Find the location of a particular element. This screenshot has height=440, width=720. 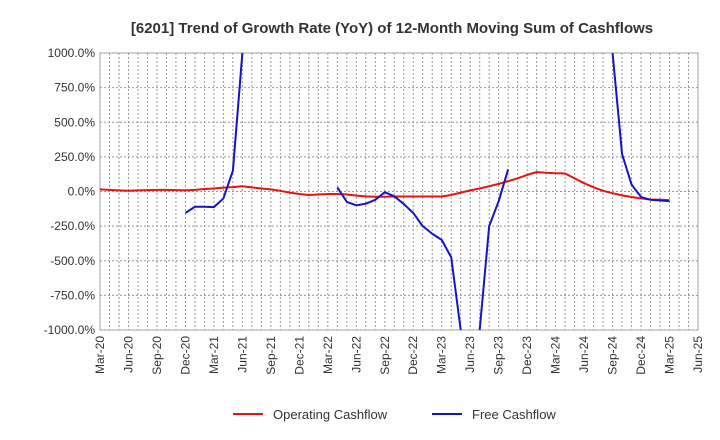

x-tick-label: Jun-22 is located at coordinates (356, 354).